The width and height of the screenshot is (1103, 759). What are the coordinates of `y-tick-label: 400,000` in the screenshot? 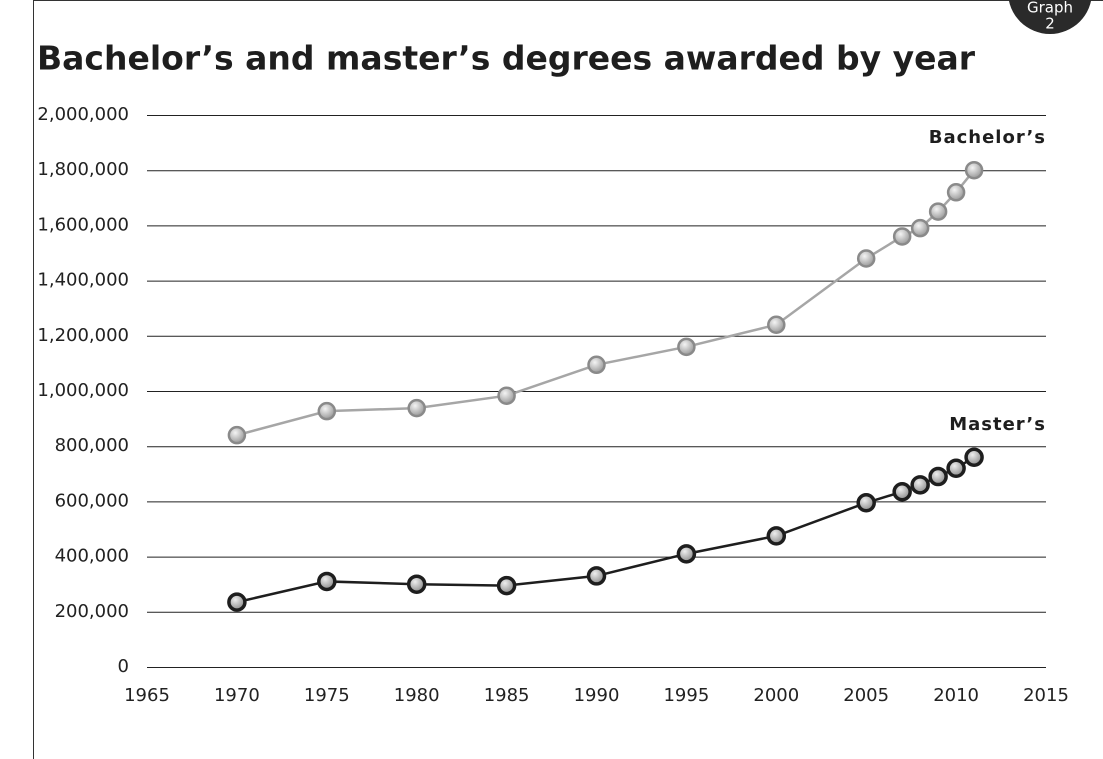 It's located at (92, 556).